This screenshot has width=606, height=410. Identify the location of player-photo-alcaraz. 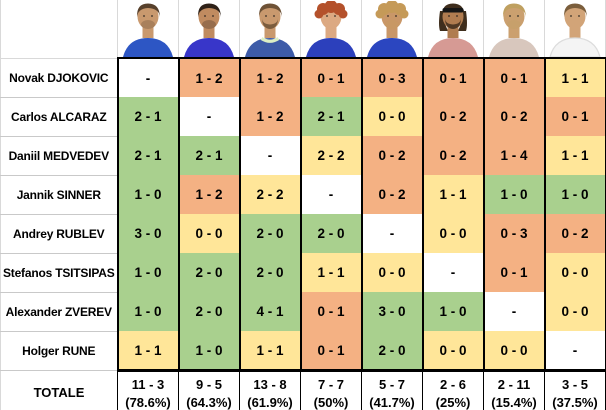
(209, 29).